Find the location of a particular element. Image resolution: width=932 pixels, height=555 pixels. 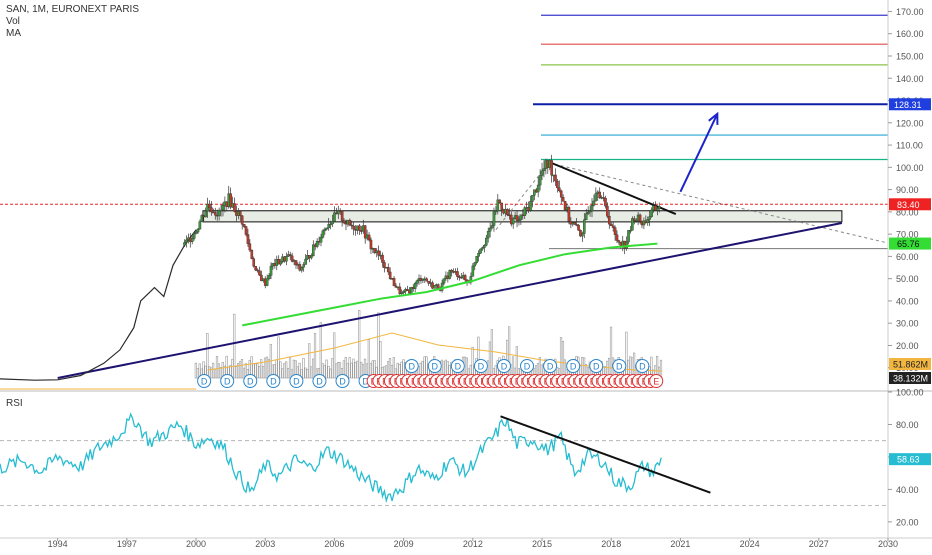

ma-value-label: 65.76 is located at coordinates (908, 244).